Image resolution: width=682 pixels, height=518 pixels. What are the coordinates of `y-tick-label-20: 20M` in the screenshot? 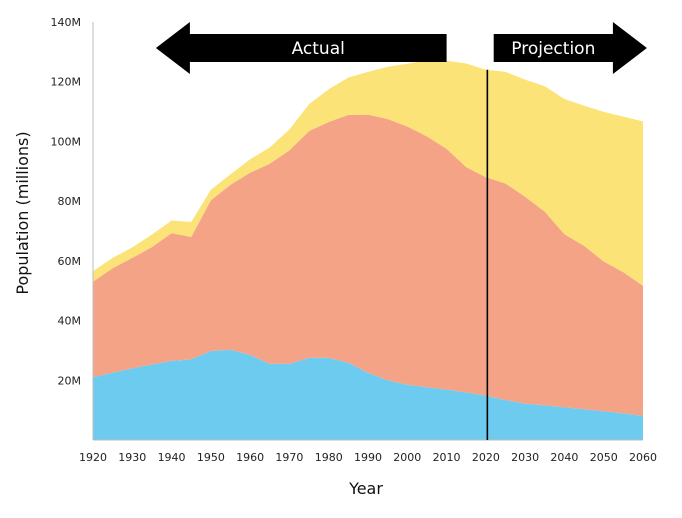 It's located at (70, 380).